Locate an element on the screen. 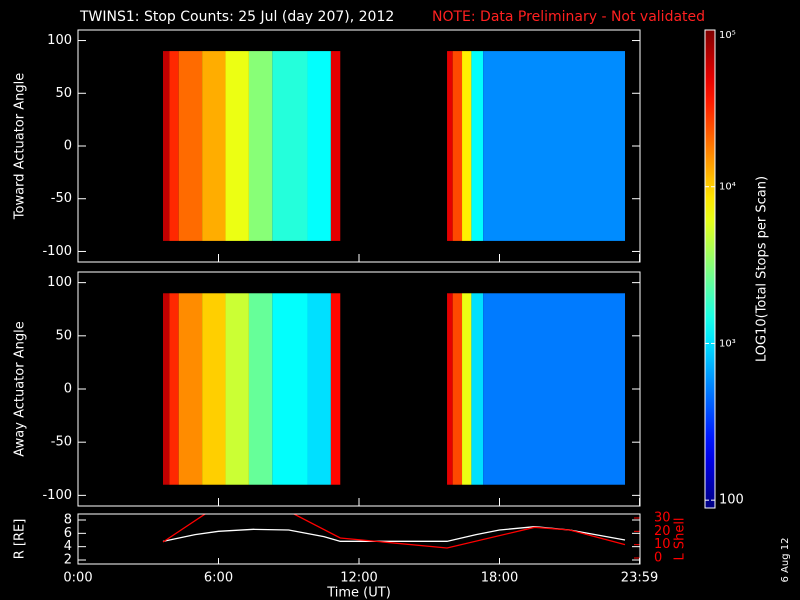 Image resolution: width=800 pixels, height=600 pixels. y-tick-label: 8 is located at coordinates (68, 520).